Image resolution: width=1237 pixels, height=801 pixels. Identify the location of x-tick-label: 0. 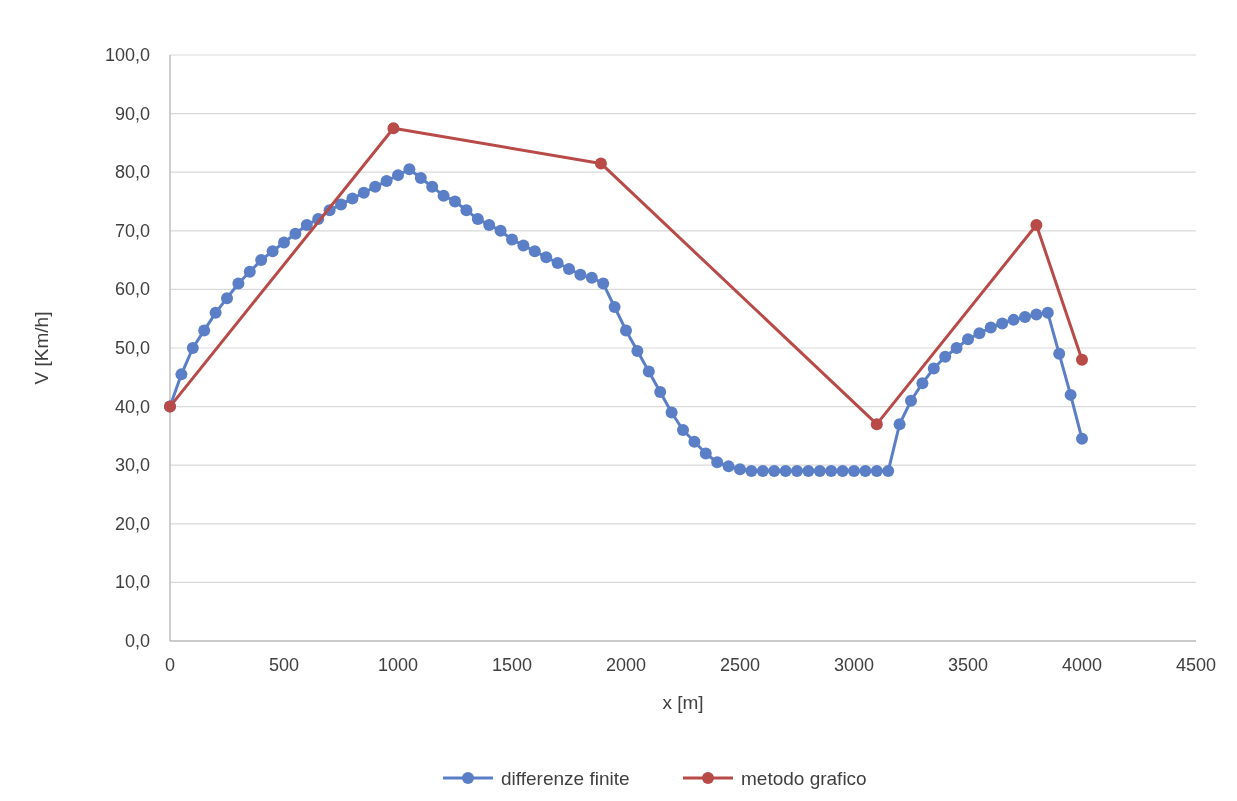
(170, 665).